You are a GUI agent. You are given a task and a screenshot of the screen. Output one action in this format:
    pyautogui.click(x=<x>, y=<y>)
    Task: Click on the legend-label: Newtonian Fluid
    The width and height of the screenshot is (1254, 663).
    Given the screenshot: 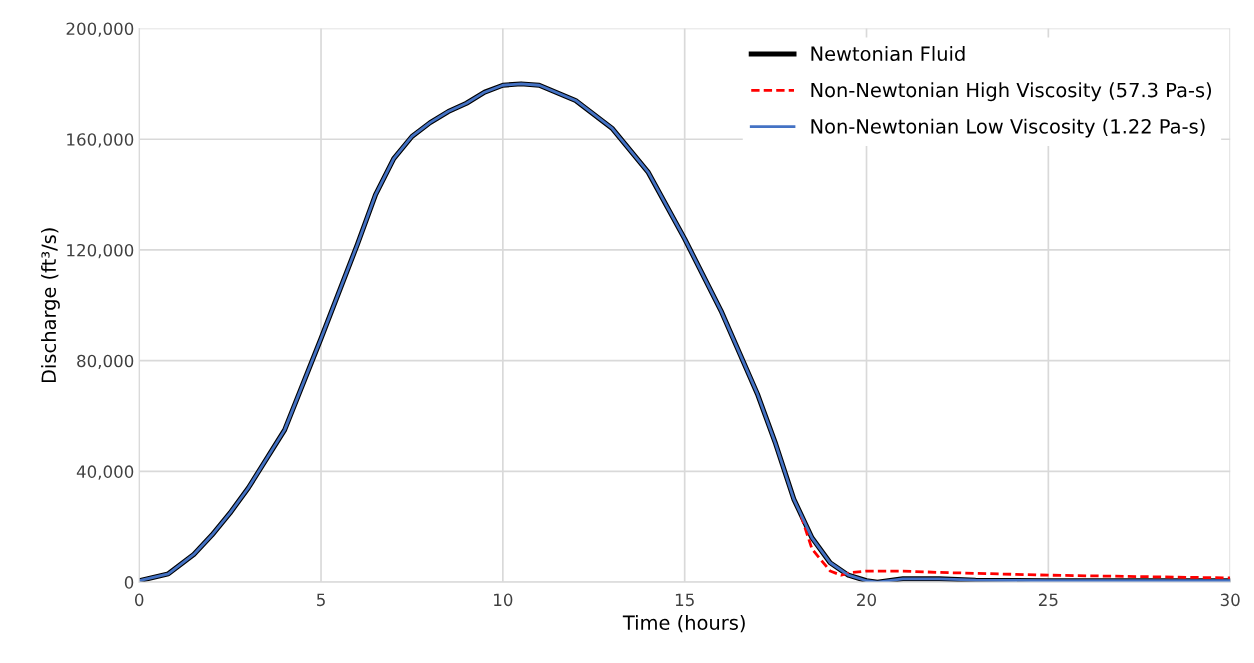 What is the action you would take?
    pyautogui.click(x=888, y=54)
    